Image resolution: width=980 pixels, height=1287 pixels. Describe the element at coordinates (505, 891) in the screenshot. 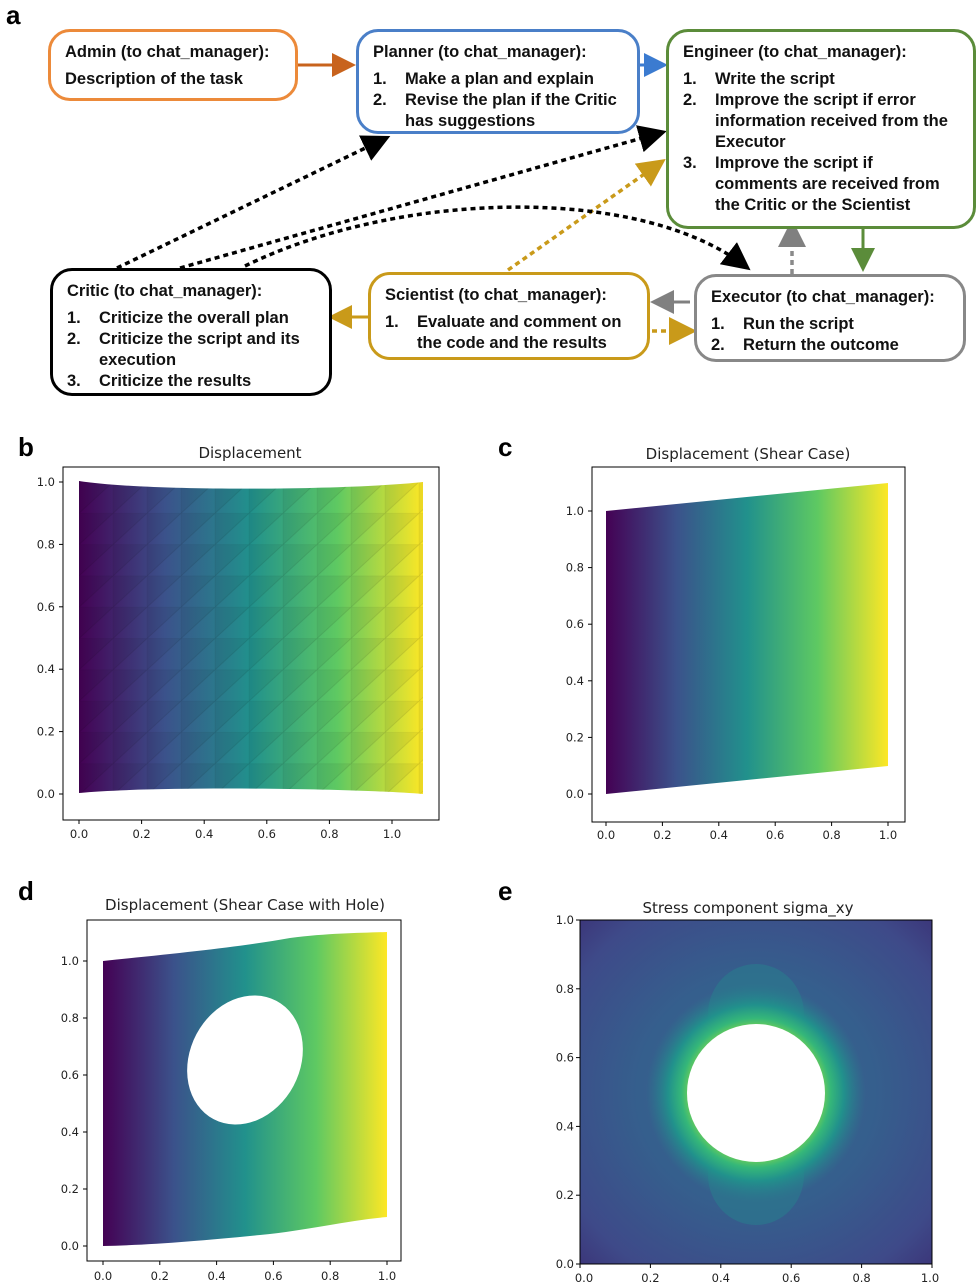

I see `panel-label-e: e` at that location.